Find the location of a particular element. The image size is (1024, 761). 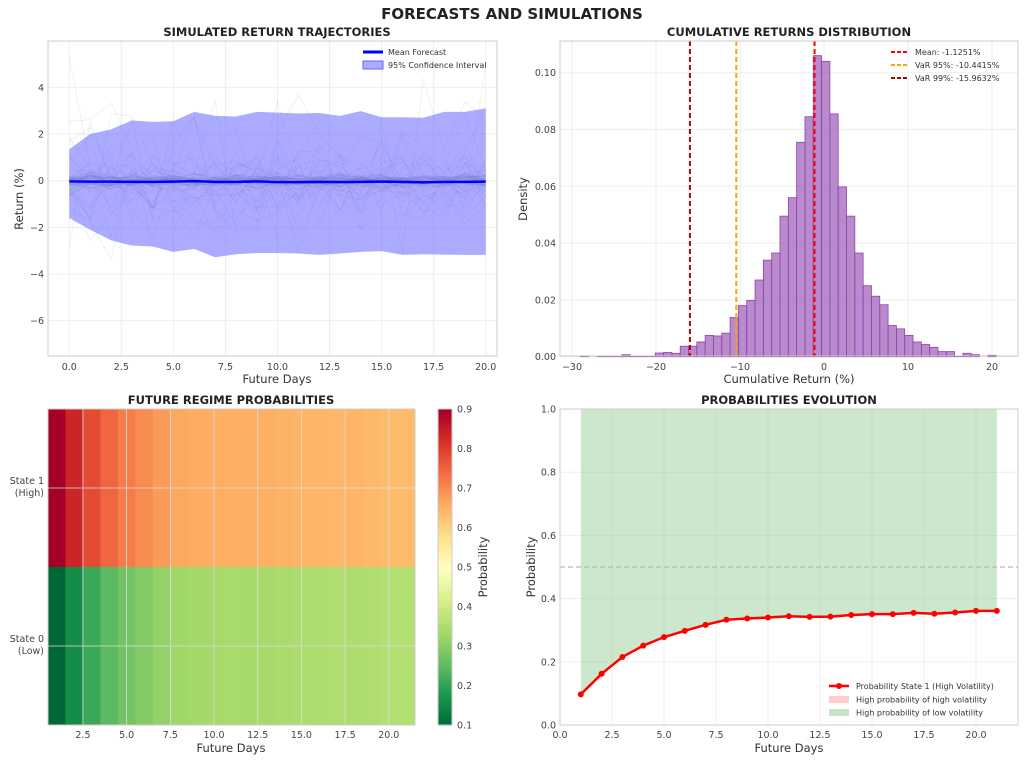

distribution-xlabel: Cumulative Return (%) is located at coordinates (788, 379).